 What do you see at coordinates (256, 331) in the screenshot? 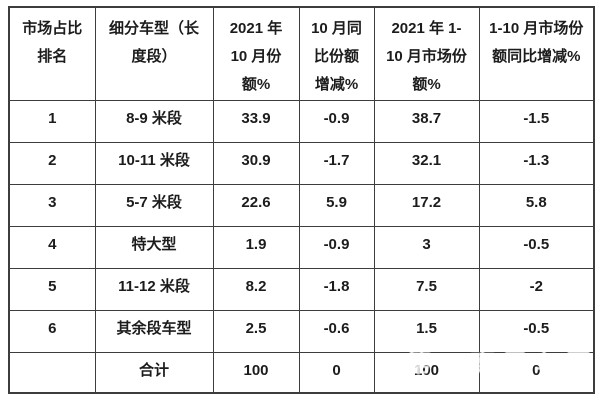
I see `cell-oct-share: 2.5` at bounding box center [256, 331].